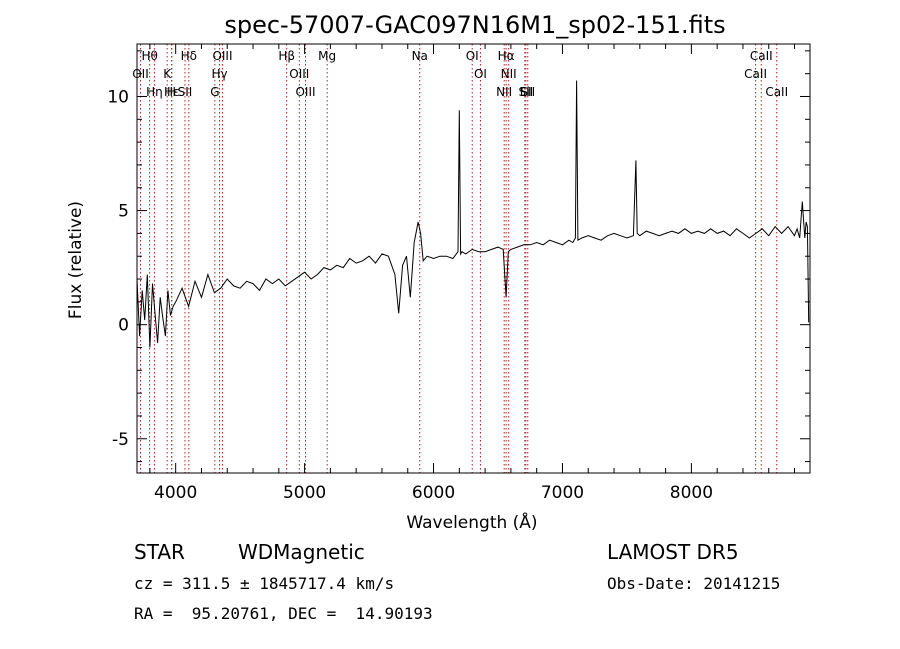  Describe the element at coordinates (471, 522) in the screenshot. I see `x-axis-label: Wavelength (Å)` at that location.